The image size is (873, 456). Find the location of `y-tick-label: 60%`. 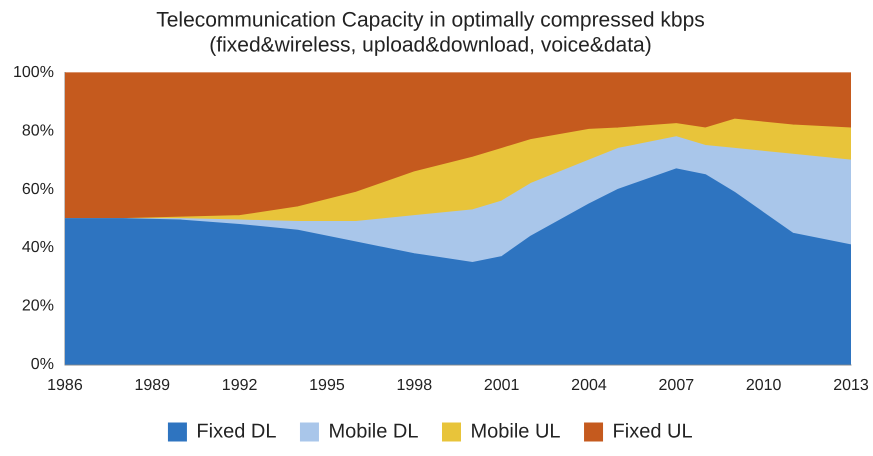

y-tick-label: 60% is located at coordinates (38, 189).